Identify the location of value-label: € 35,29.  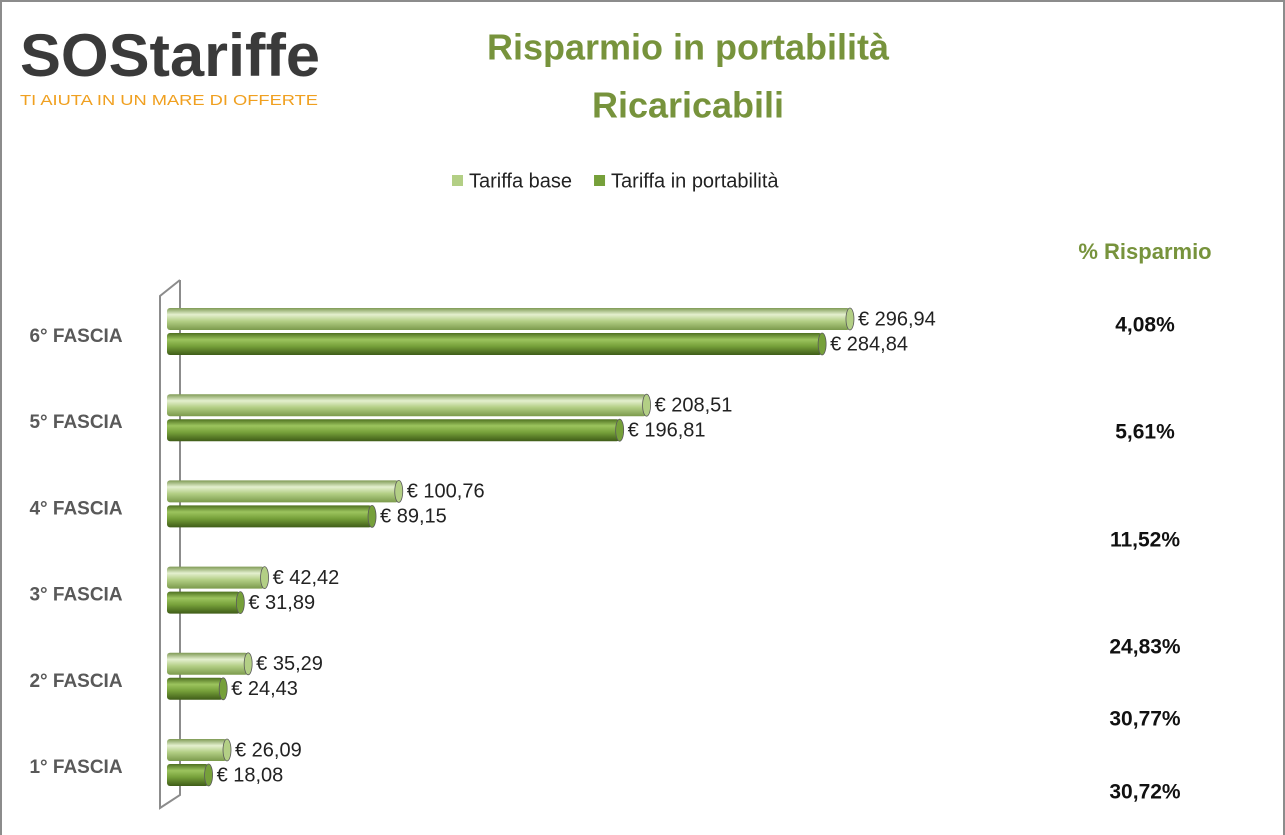
(289, 664).